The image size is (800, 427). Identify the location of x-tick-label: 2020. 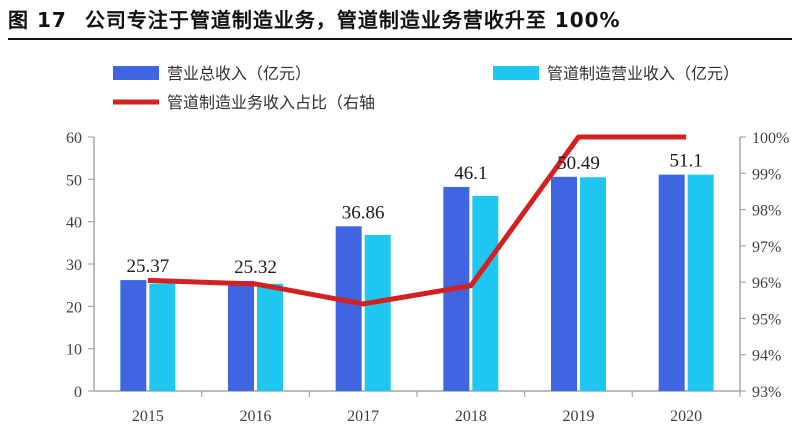
(686, 416).